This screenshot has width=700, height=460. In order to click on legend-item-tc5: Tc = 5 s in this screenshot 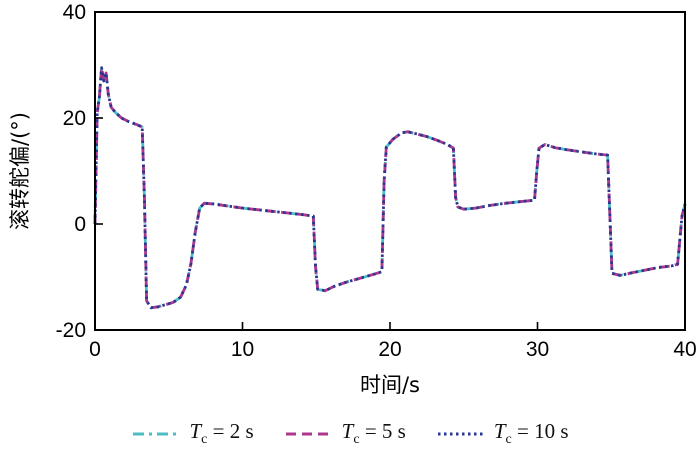, I will do `click(345, 433)`.